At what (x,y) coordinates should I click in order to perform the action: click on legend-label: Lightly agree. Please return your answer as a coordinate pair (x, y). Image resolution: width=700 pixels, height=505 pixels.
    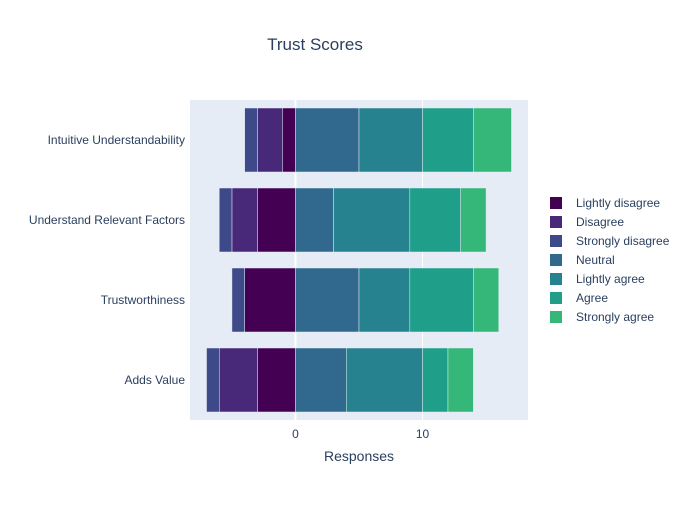
    Looking at the image, I should click on (610, 279).